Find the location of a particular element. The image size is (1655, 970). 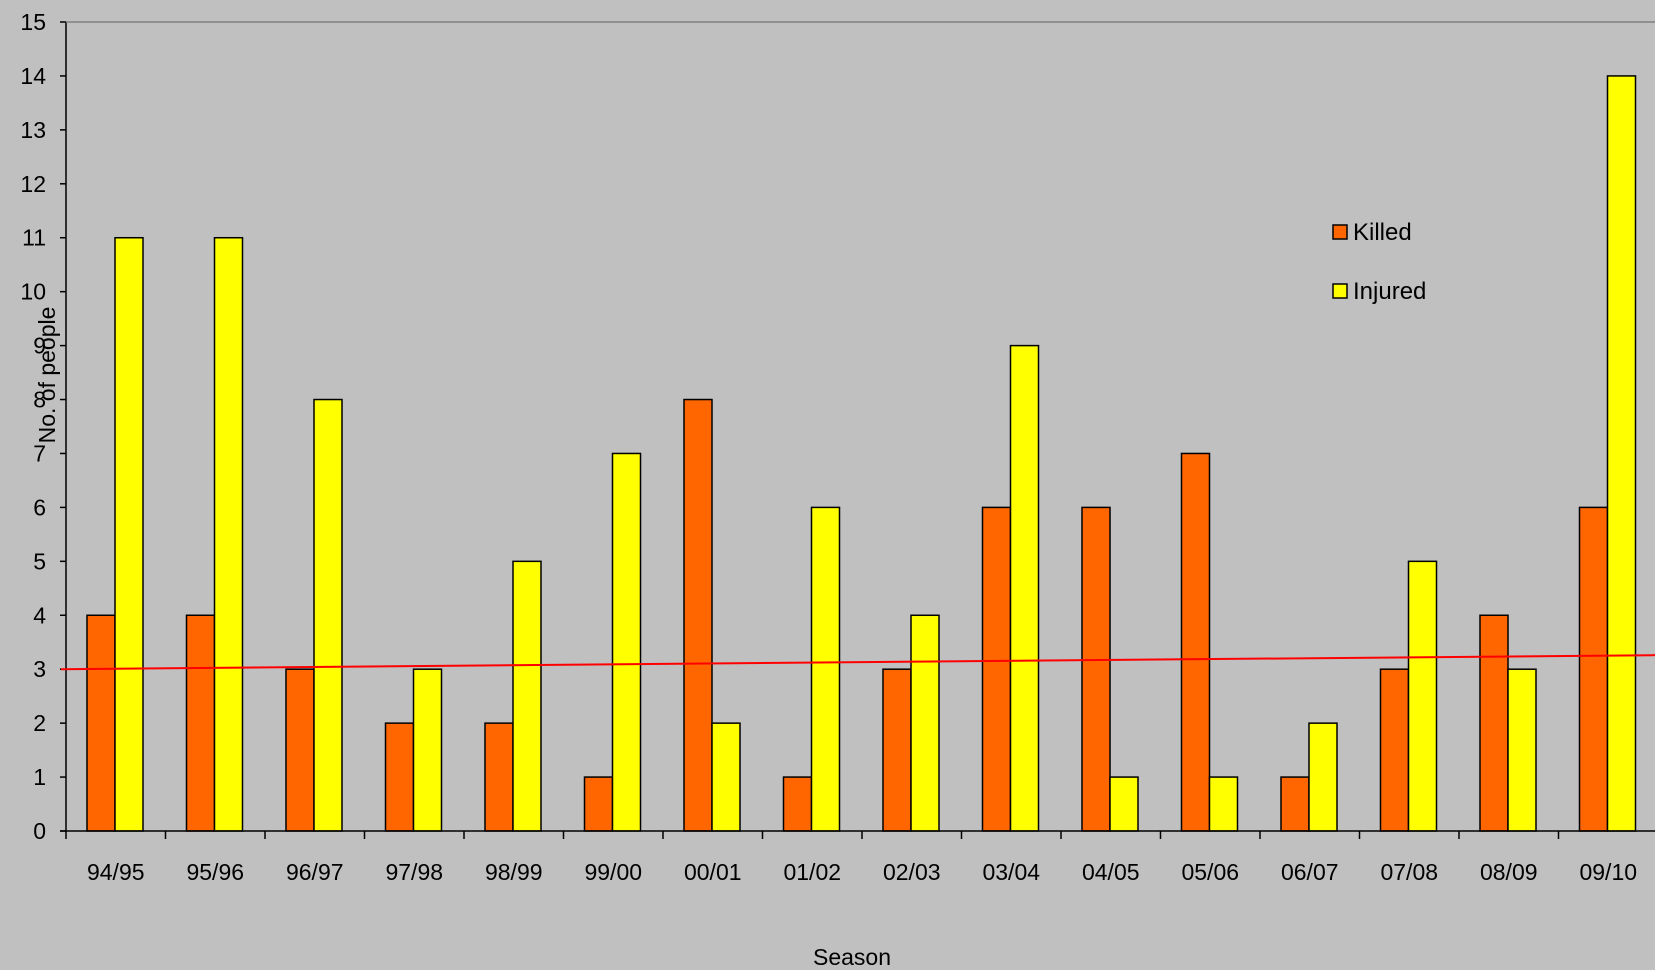

y-tick-label-10: 10 is located at coordinates (33, 292).